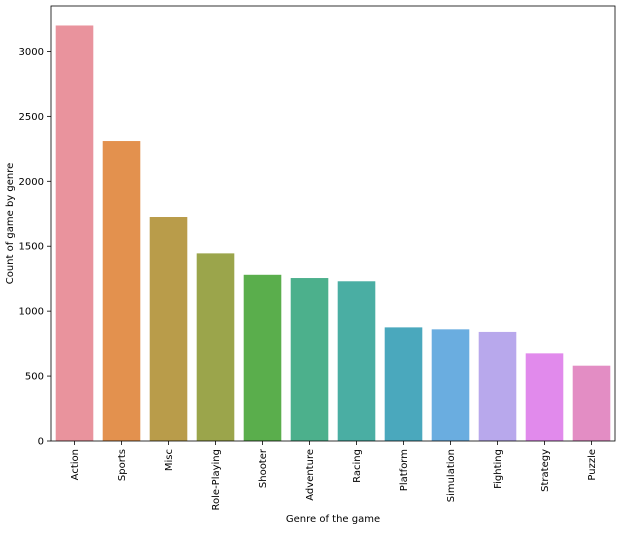 The width and height of the screenshot is (618, 536). I want to click on x-tick-label: Racing, so click(357, 466).